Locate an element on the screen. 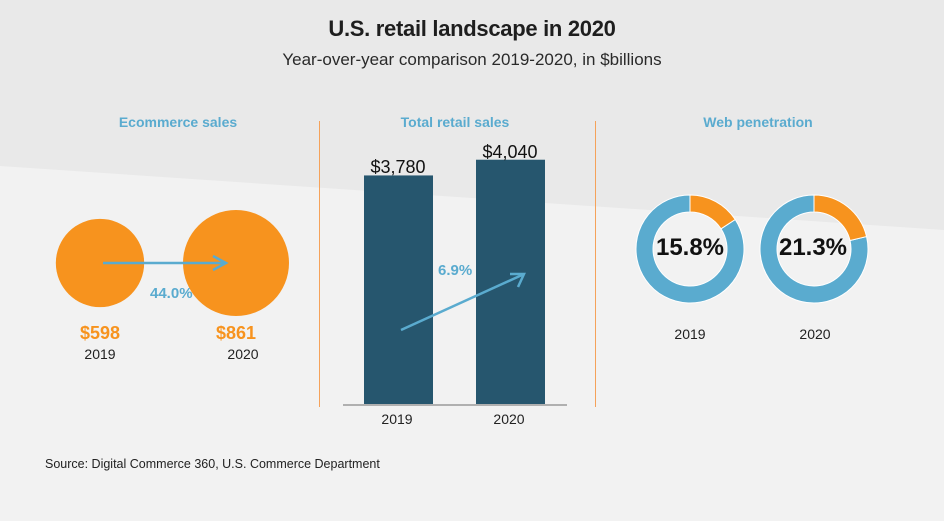 The height and width of the screenshot is (521, 944). web-donut-share-2020 is located at coordinates (840, 218).